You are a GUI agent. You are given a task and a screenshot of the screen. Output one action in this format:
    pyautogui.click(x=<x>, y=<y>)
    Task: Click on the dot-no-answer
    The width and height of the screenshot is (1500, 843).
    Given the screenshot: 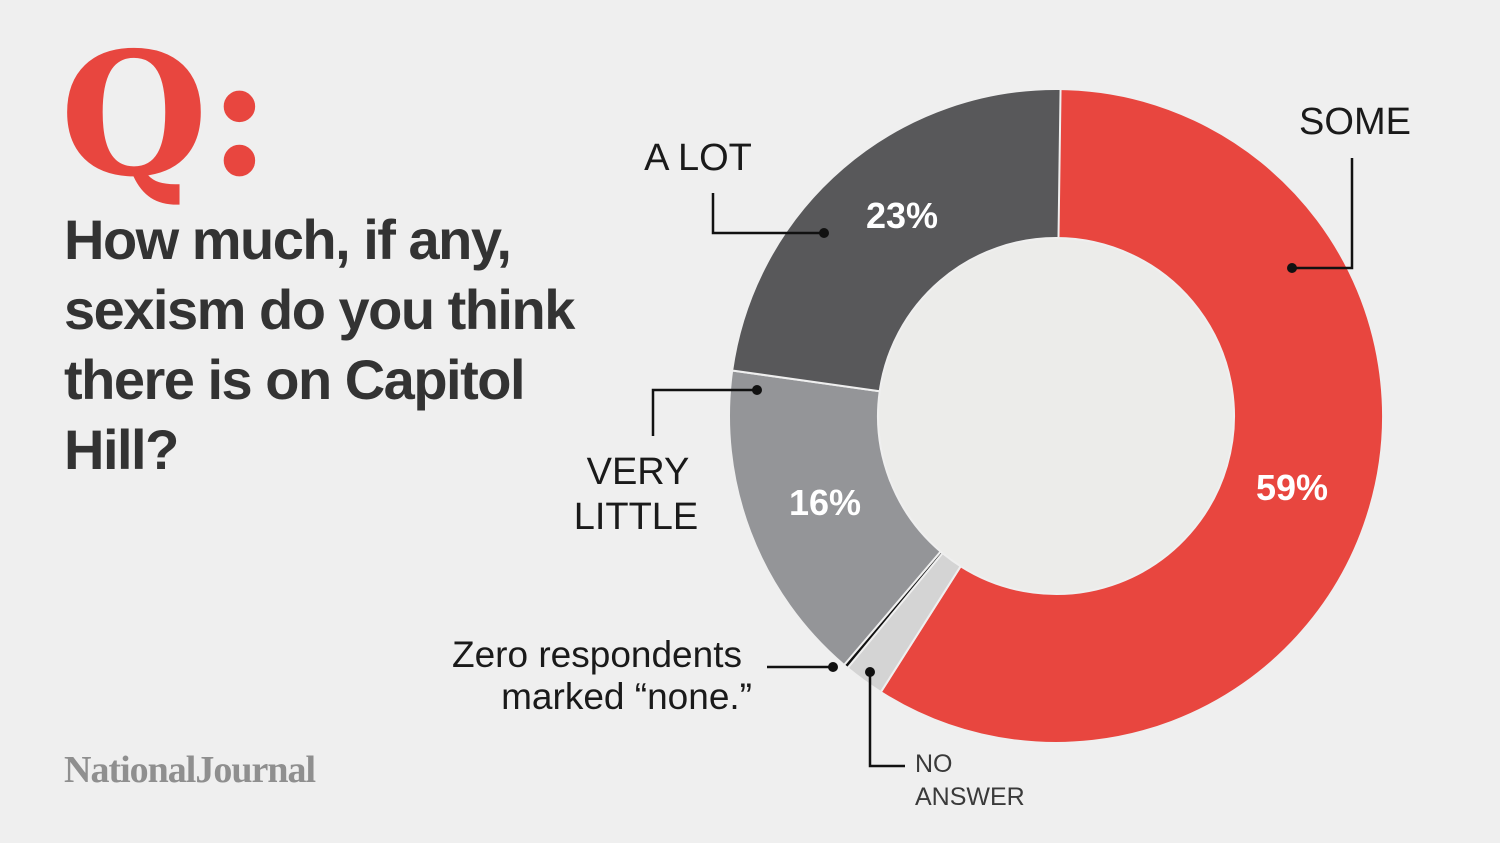 What is the action you would take?
    pyautogui.click(x=870, y=672)
    